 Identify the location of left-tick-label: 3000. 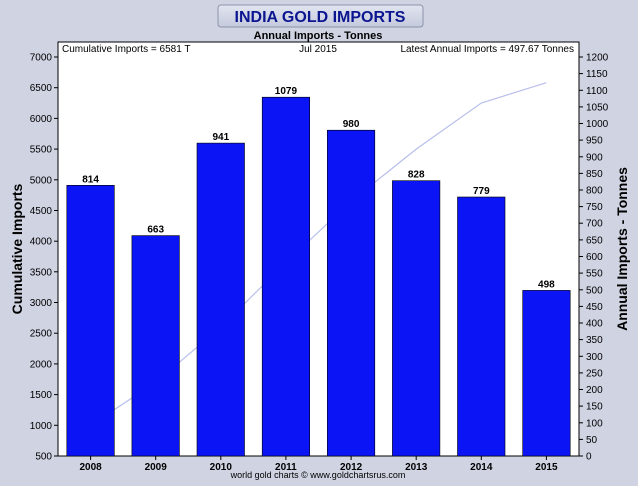
(41, 303).